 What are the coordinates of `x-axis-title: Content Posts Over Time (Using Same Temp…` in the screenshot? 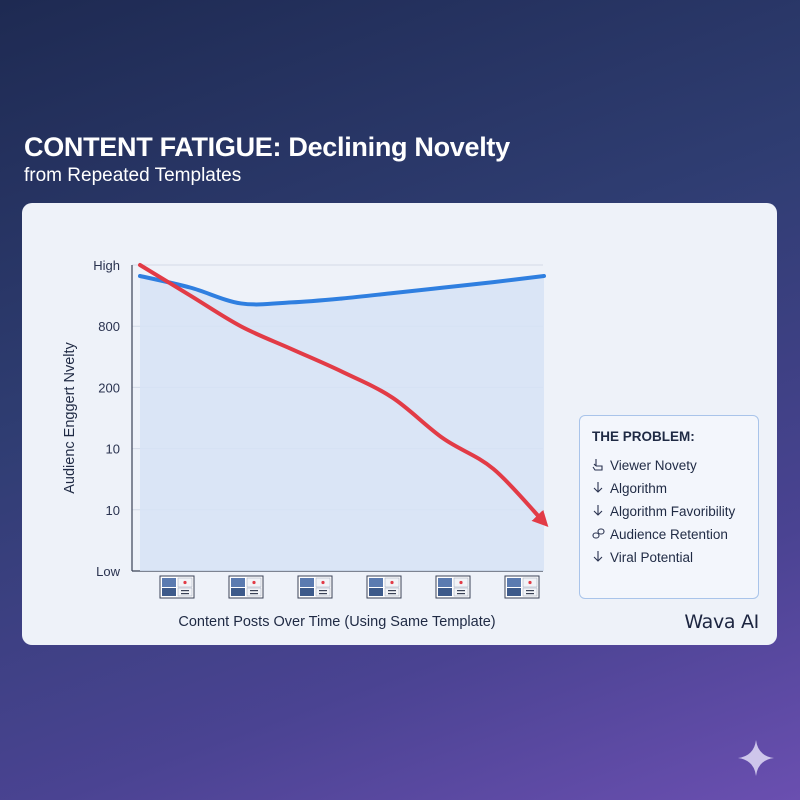 It's located at (336, 622).